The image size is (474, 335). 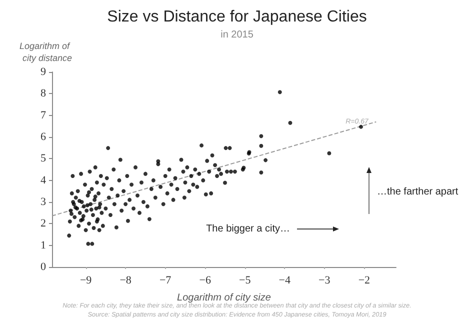 What do you see at coordinates (45, 52) in the screenshot?
I see `y-axis-title: Logarithm of city distance` at bounding box center [45, 52].